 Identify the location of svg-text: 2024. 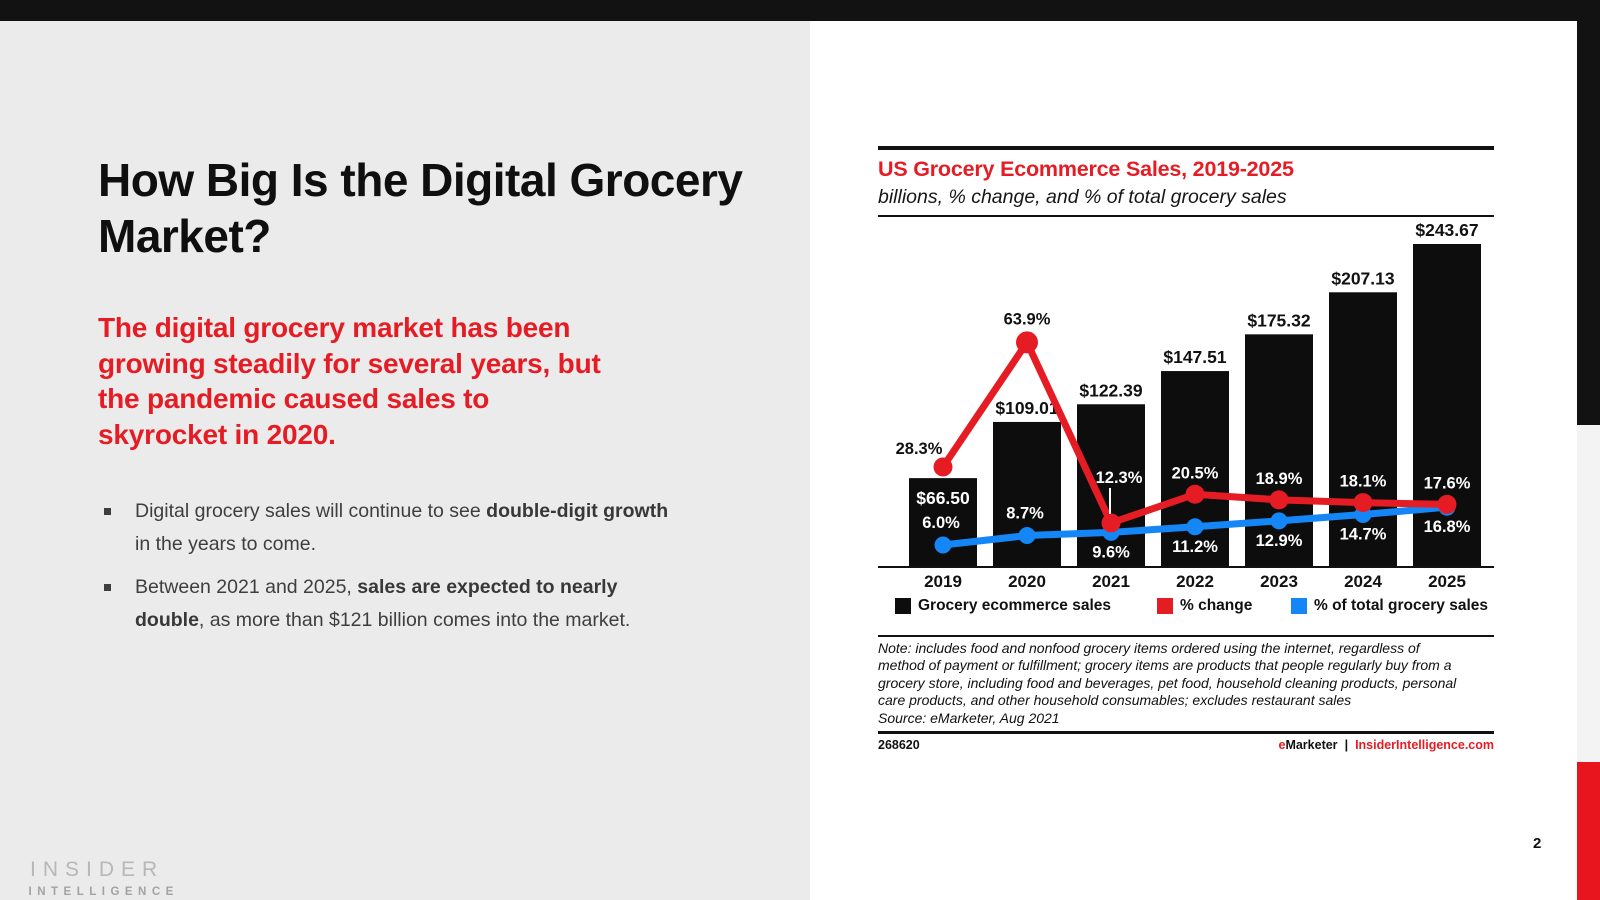
(1363, 581).